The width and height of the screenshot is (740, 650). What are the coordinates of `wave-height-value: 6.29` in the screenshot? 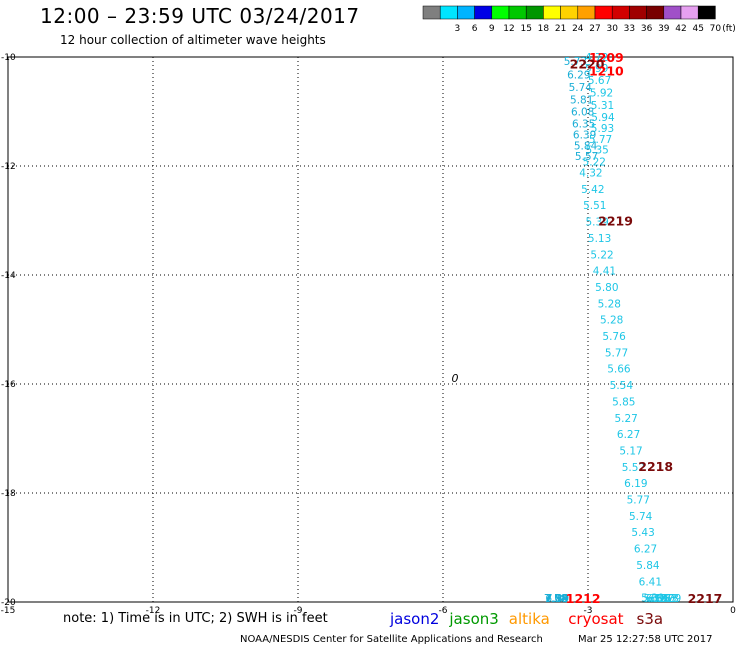 It's located at (578, 75).